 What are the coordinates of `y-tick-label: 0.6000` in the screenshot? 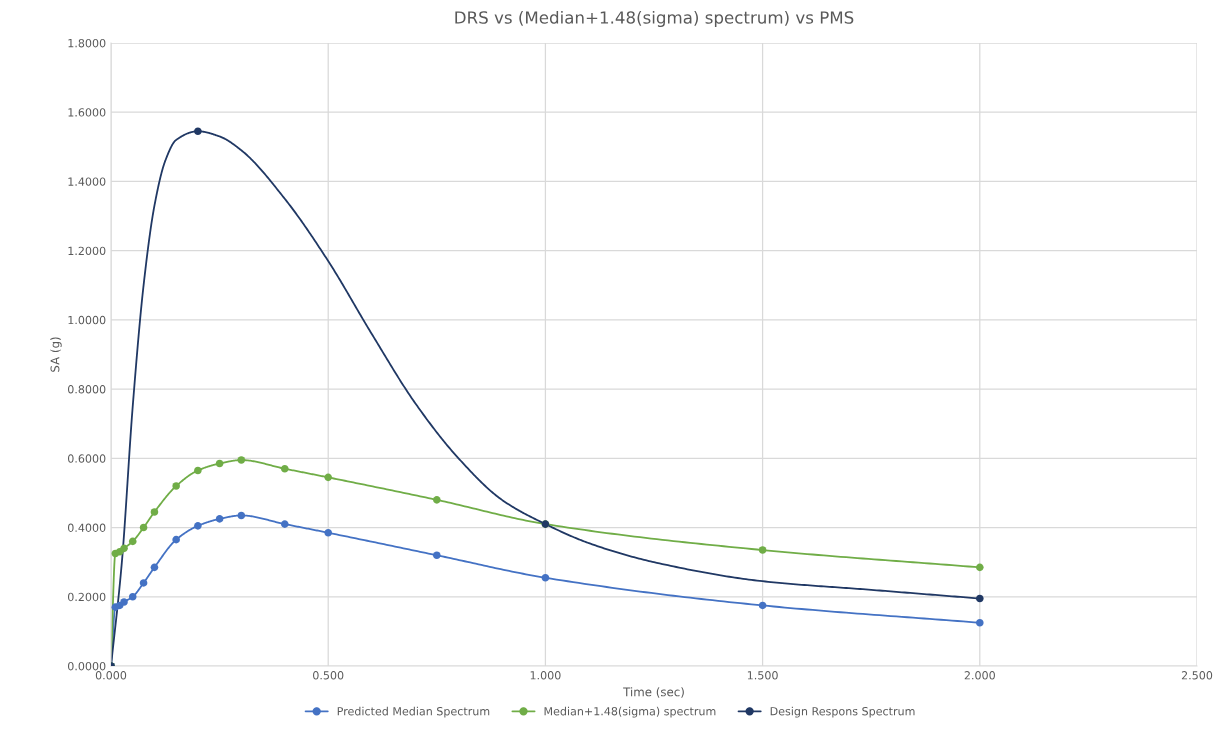 It's located at (86, 458).